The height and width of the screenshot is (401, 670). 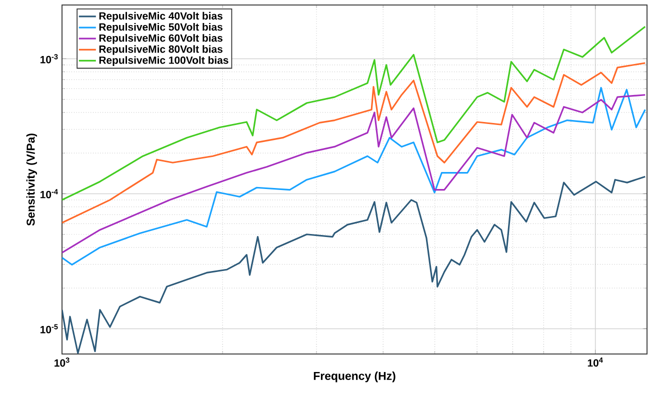 I want to click on legend-label: RepulsiveMic 100Volt bias, so click(x=163, y=61).